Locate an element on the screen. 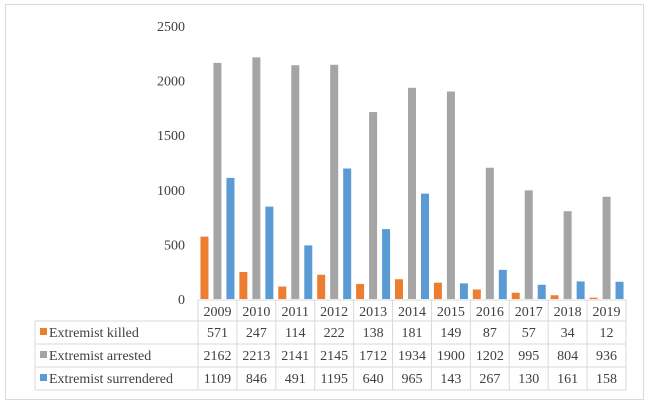 The height and width of the screenshot is (407, 650). table-cell-value: 1202 is located at coordinates (490, 356).